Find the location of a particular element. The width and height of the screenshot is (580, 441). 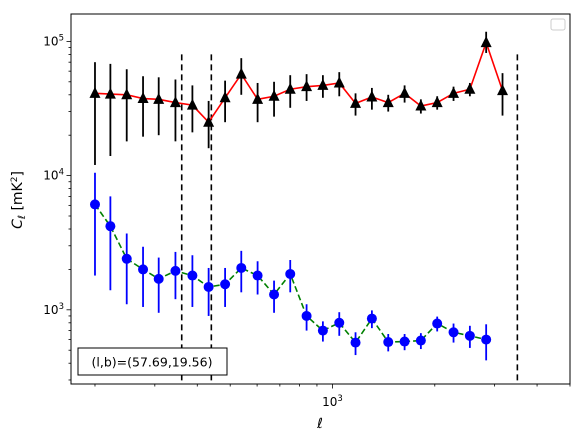

y-label-symbol: C is located at coordinates (18, 224).